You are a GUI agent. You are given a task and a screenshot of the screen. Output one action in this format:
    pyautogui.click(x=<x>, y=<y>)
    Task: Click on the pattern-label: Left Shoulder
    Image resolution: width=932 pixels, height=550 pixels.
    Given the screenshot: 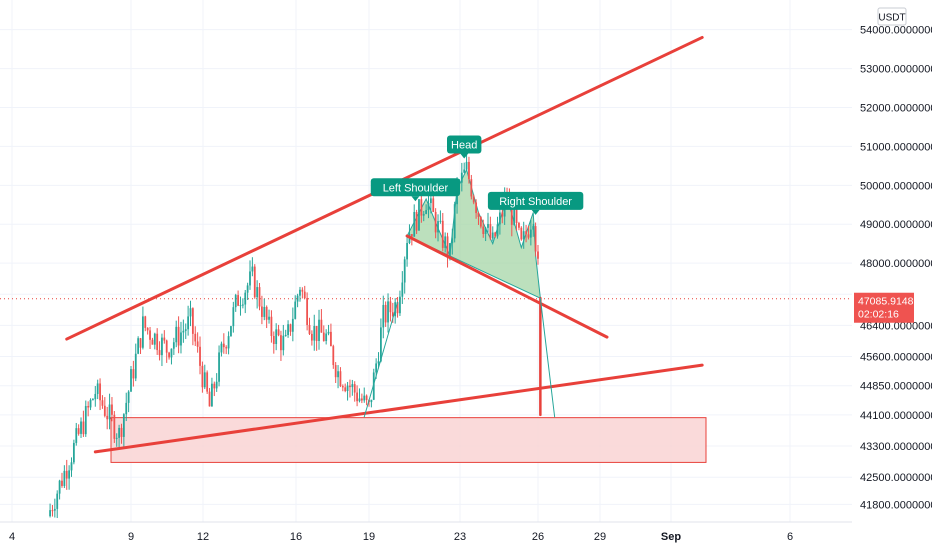 What is the action you would take?
    pyautogui.click(x=415, y=190)
    